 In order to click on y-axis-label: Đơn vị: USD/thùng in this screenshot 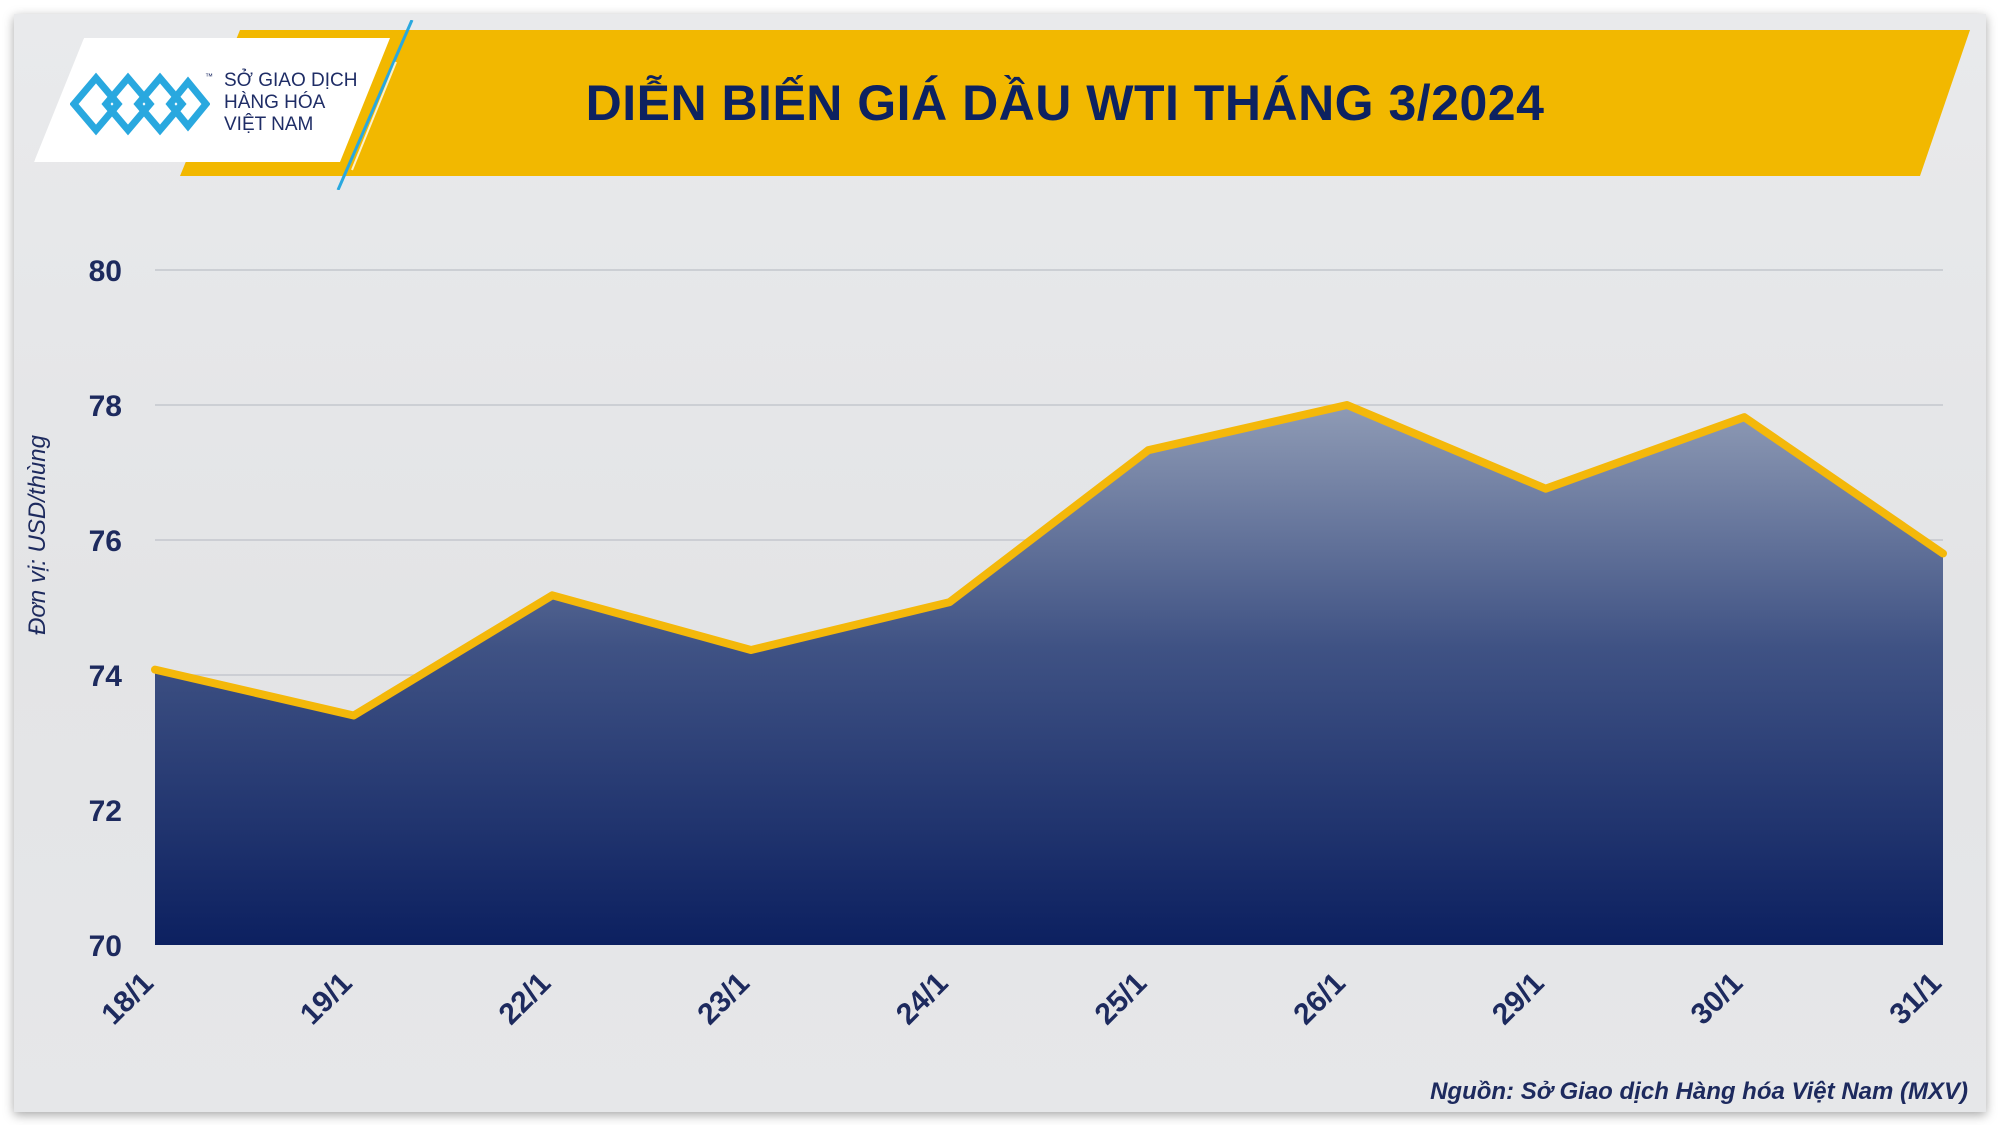, I will do `click(37, 535)`.